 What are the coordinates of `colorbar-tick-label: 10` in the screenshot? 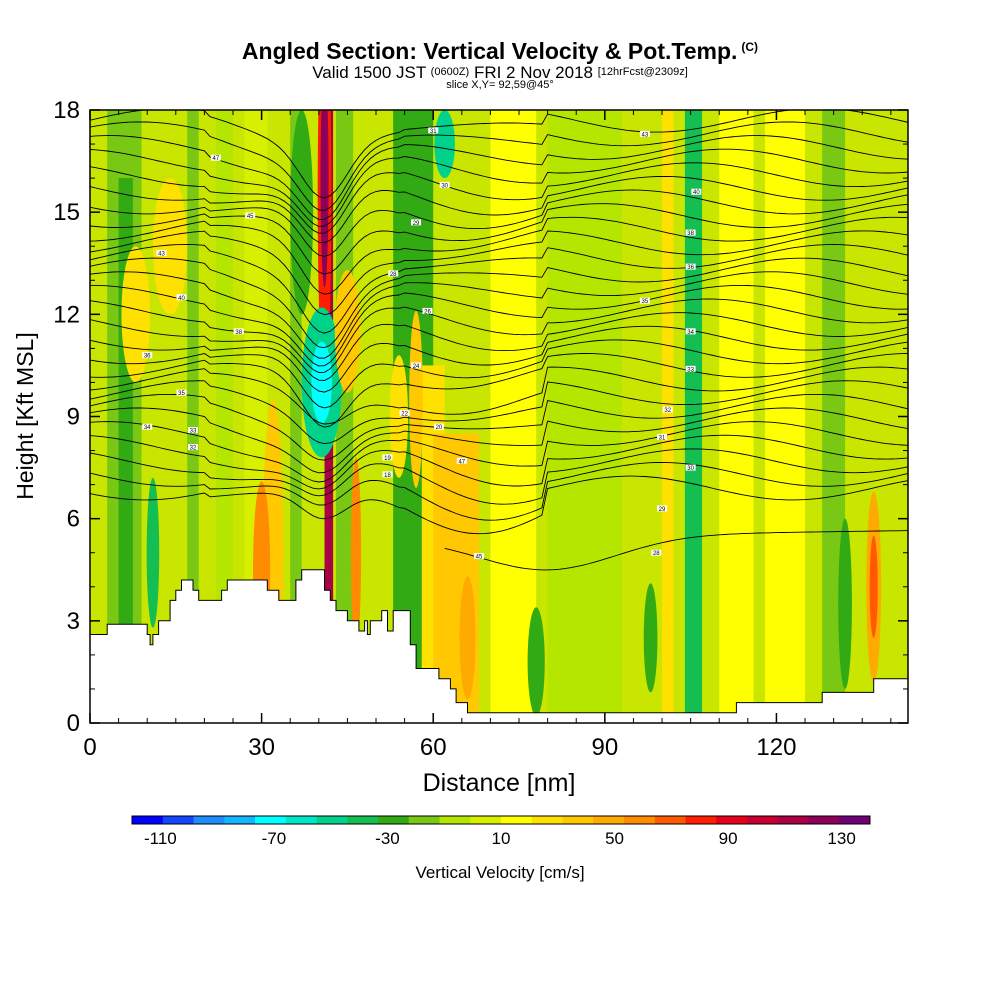 It's located at (501, 838).